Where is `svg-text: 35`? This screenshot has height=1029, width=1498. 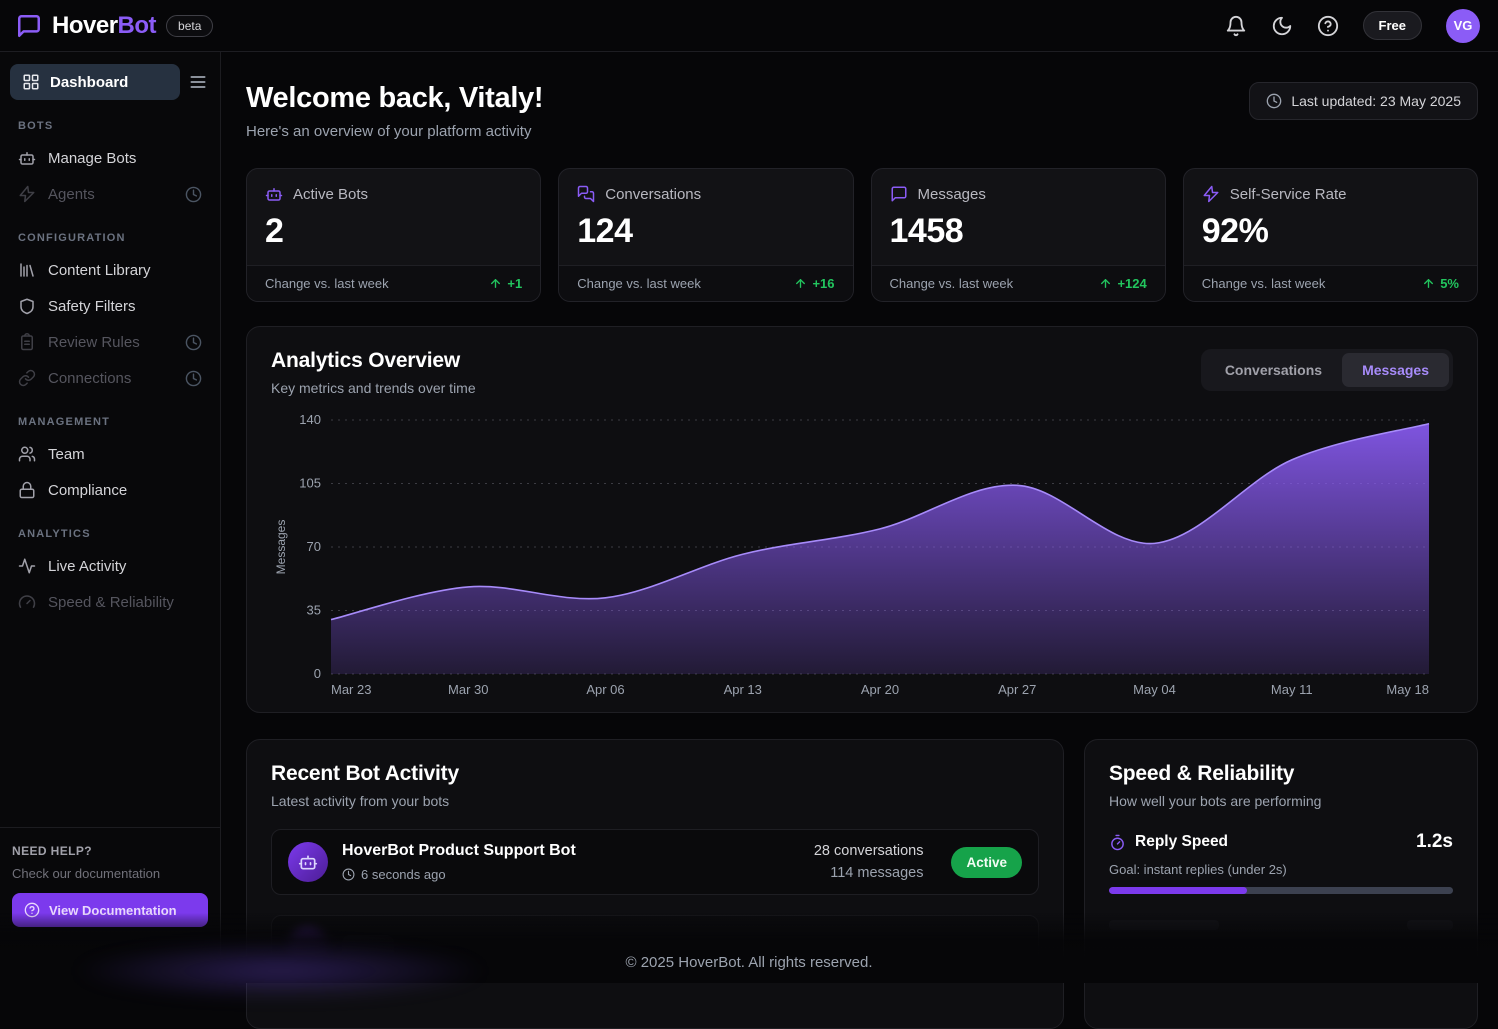
svg-text: 35 is located at coordinates (314, 610).